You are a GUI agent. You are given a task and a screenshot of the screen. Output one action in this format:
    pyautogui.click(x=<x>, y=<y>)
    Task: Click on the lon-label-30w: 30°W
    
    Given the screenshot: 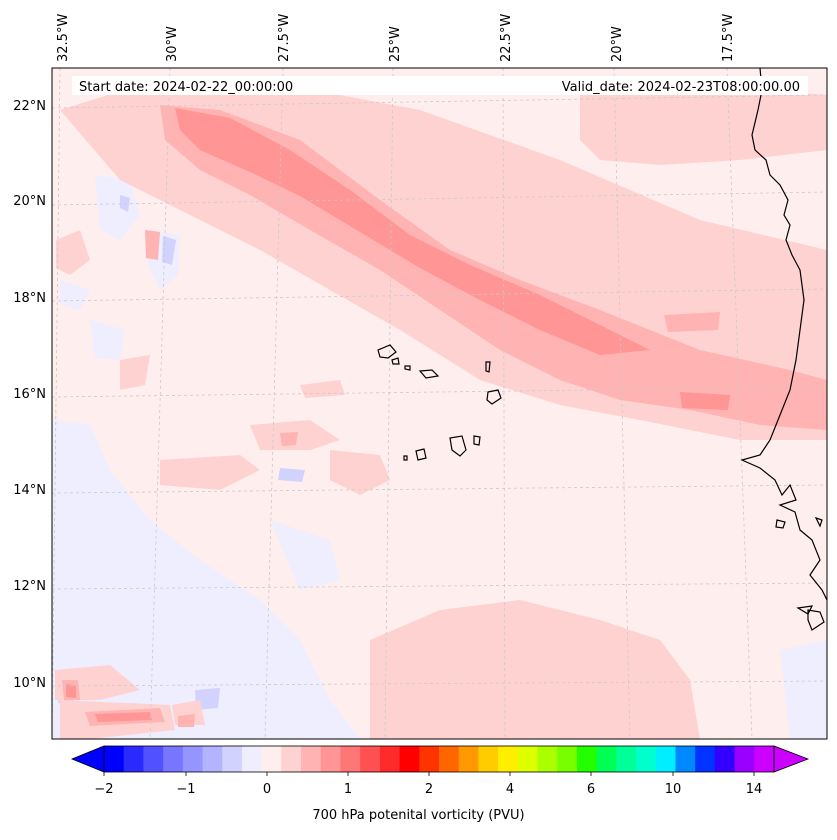 What is the action you would take?
    pyautogui.click(x=172, y=44)
    